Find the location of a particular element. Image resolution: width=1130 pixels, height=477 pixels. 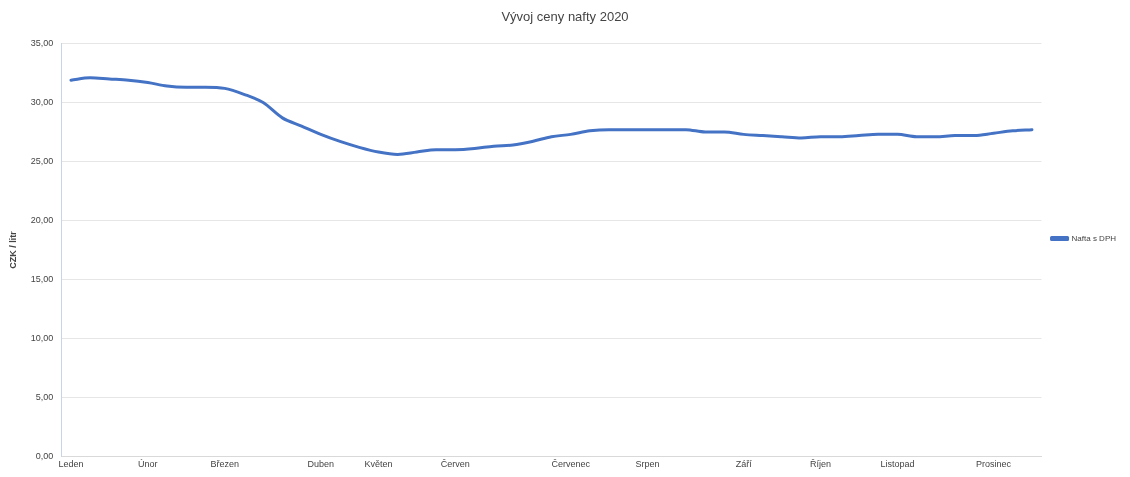

y-tick-label: 5,00 is located at coordinates (44, 396).